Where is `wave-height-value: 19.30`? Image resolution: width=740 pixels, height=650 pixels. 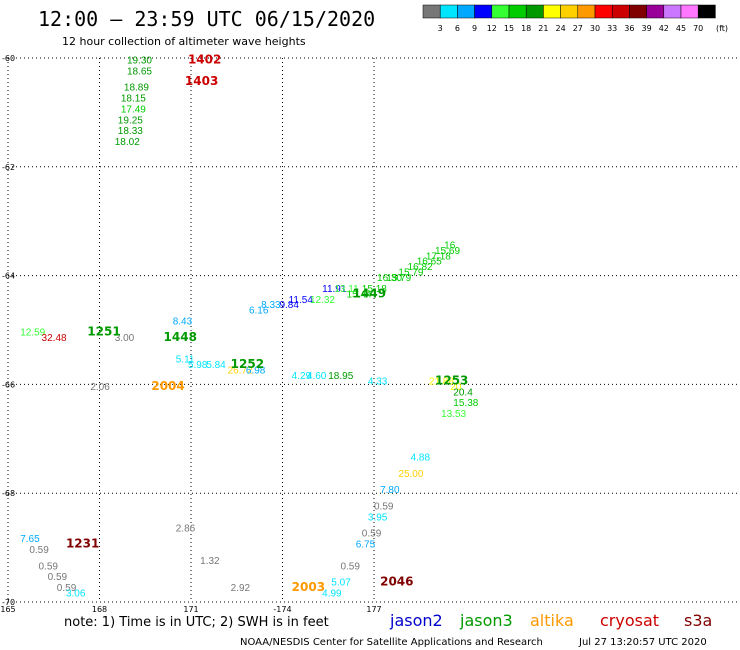 wave-height-value: 19.30 is located at coordinates (139, 60).